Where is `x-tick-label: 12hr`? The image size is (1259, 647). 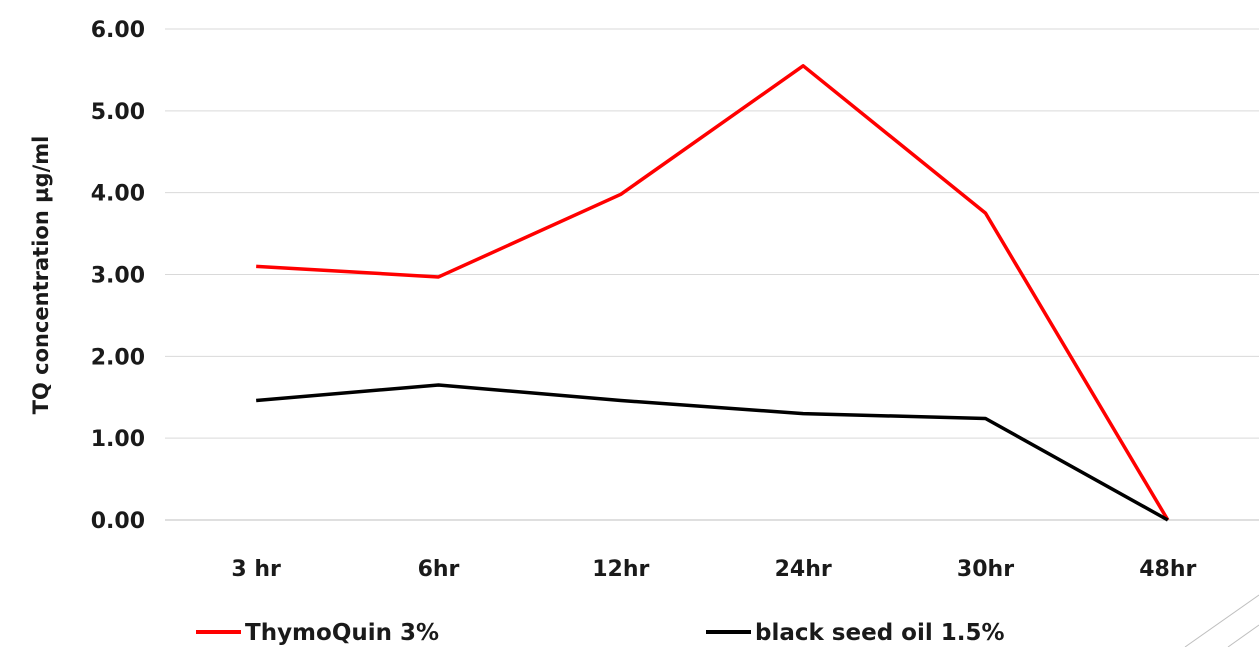
x-tick-label: 12hr is located at coordinates (620, 569).